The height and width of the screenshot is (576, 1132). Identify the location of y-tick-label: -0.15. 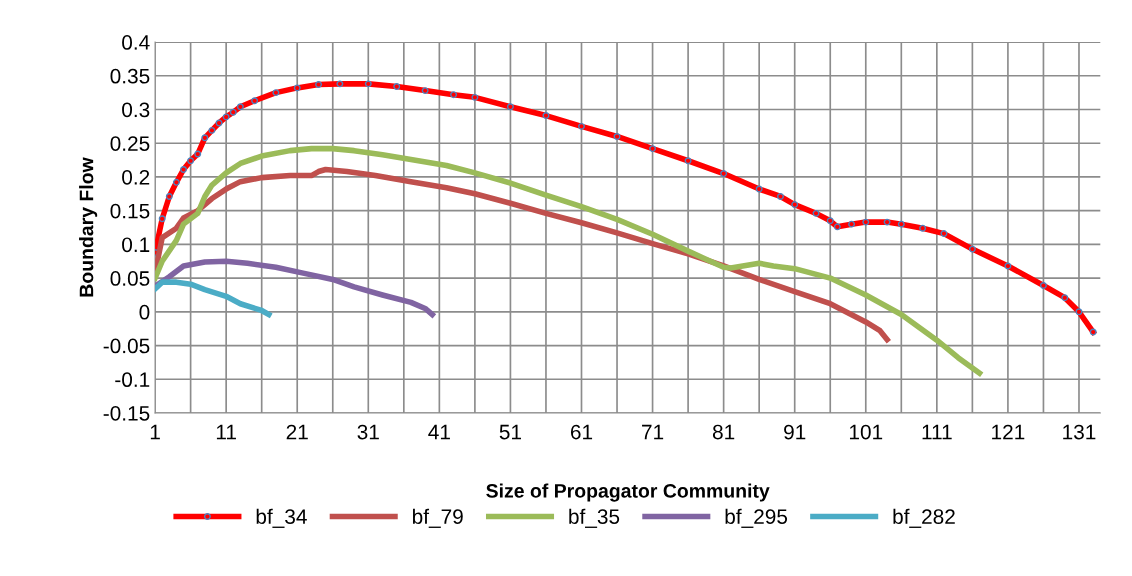
(126, 413).